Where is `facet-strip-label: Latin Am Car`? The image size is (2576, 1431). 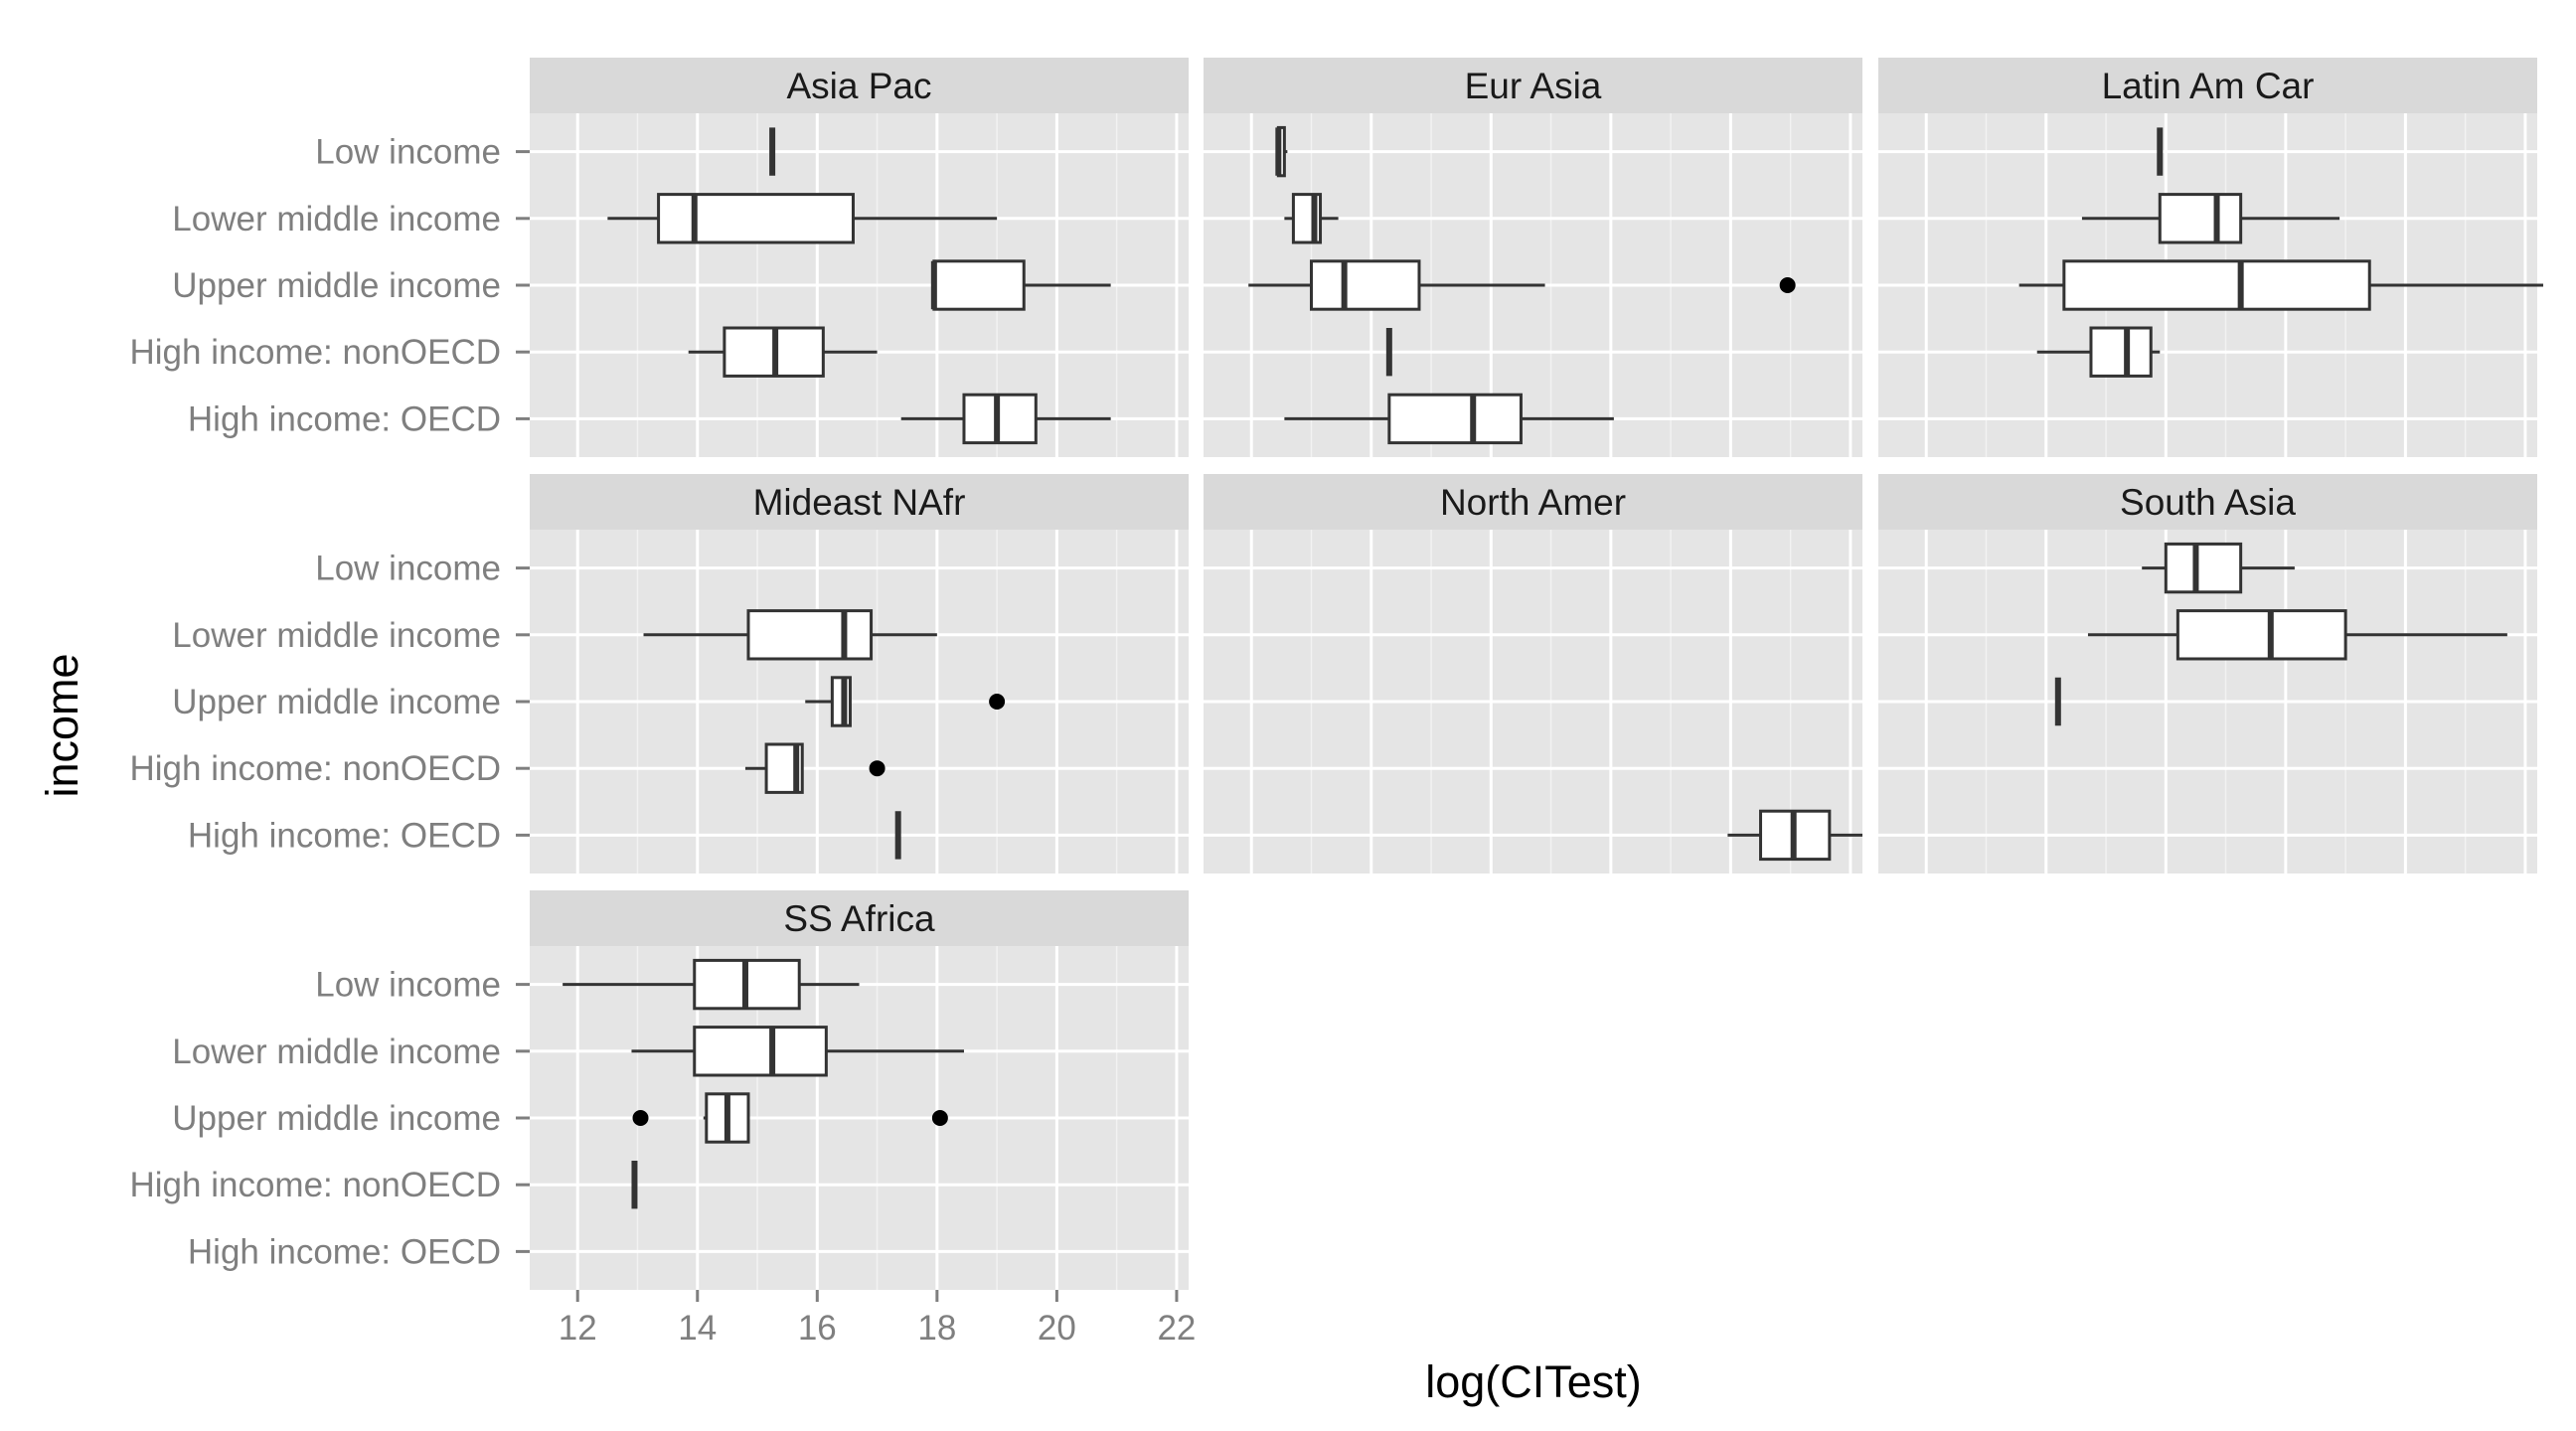 facet-strip-label: Latin Am Car is located at coordinates (2208, 86).